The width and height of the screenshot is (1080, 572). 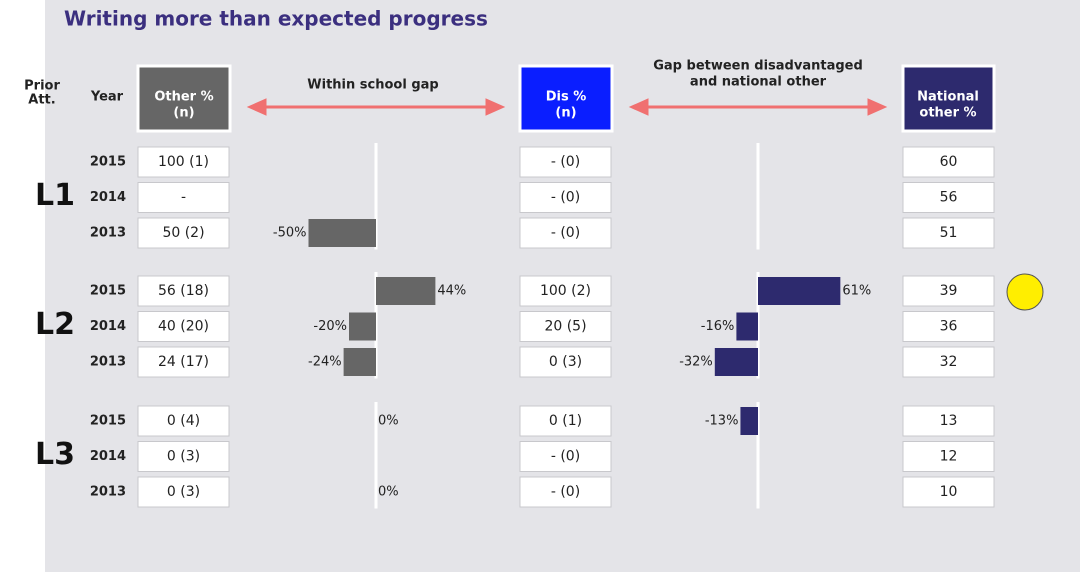 I want to click on dis-value: 20 (5), so click(x=565, y=327).